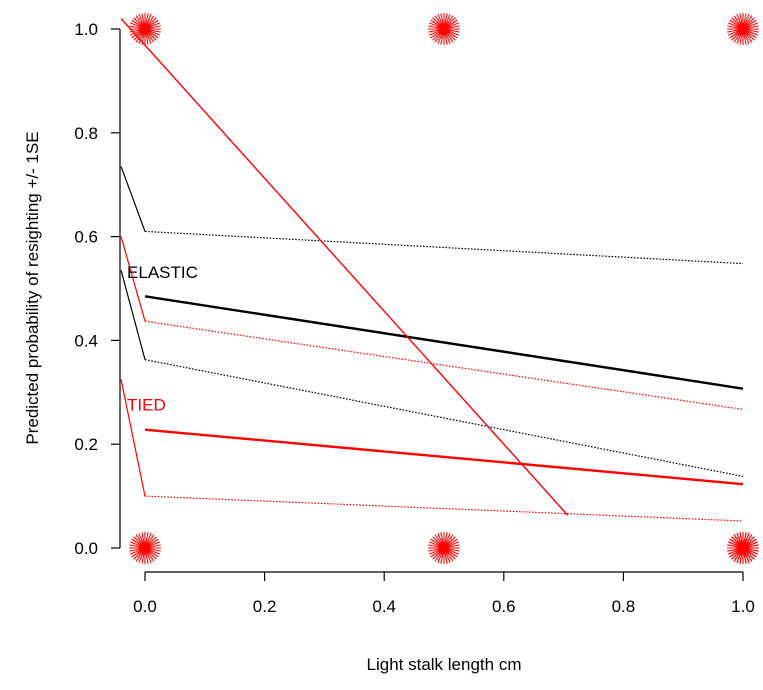 The width and height of the screenshot is (763, 690). Describe the element at coordinates (86, 444) in the screenshot. I see `y-tick-label: 0.2` at that location.